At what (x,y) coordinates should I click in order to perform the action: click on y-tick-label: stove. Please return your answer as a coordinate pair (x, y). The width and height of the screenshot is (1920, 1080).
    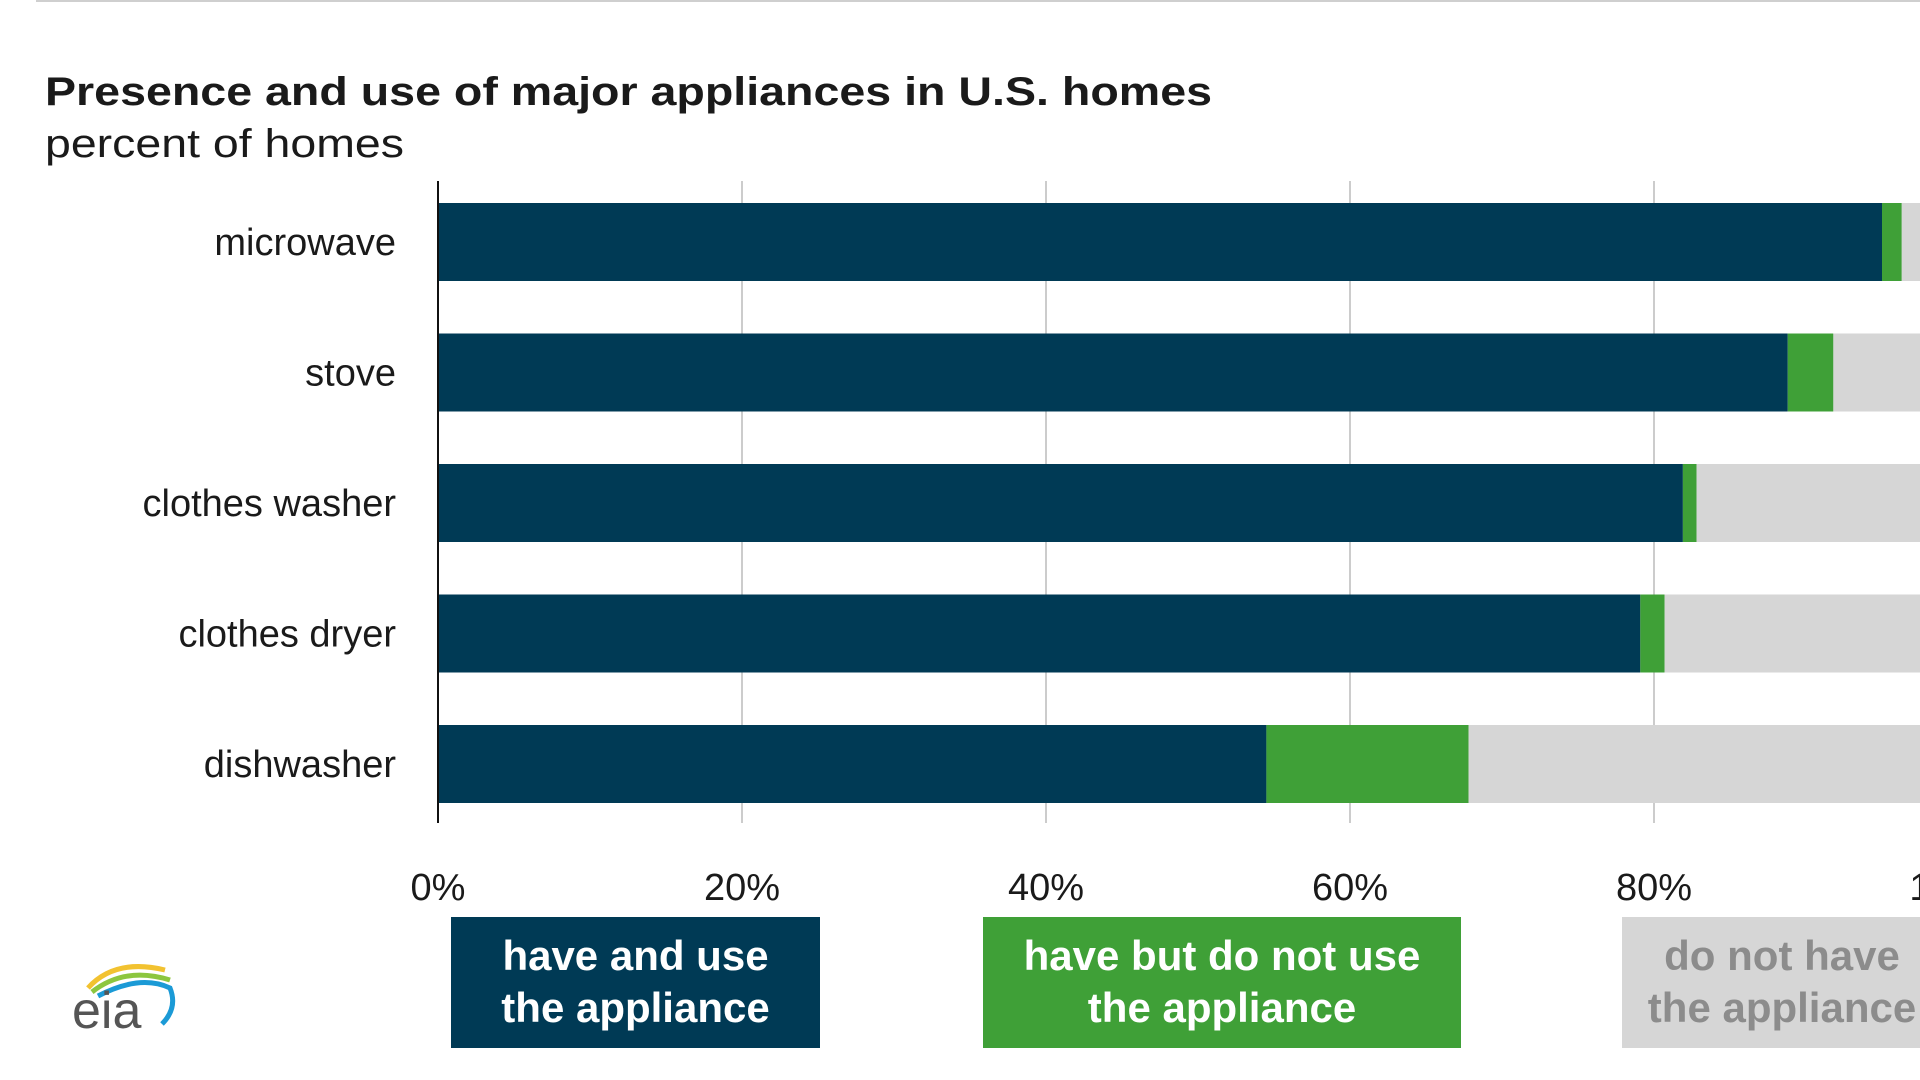
    Looking at the image, I should click on (350, 374).